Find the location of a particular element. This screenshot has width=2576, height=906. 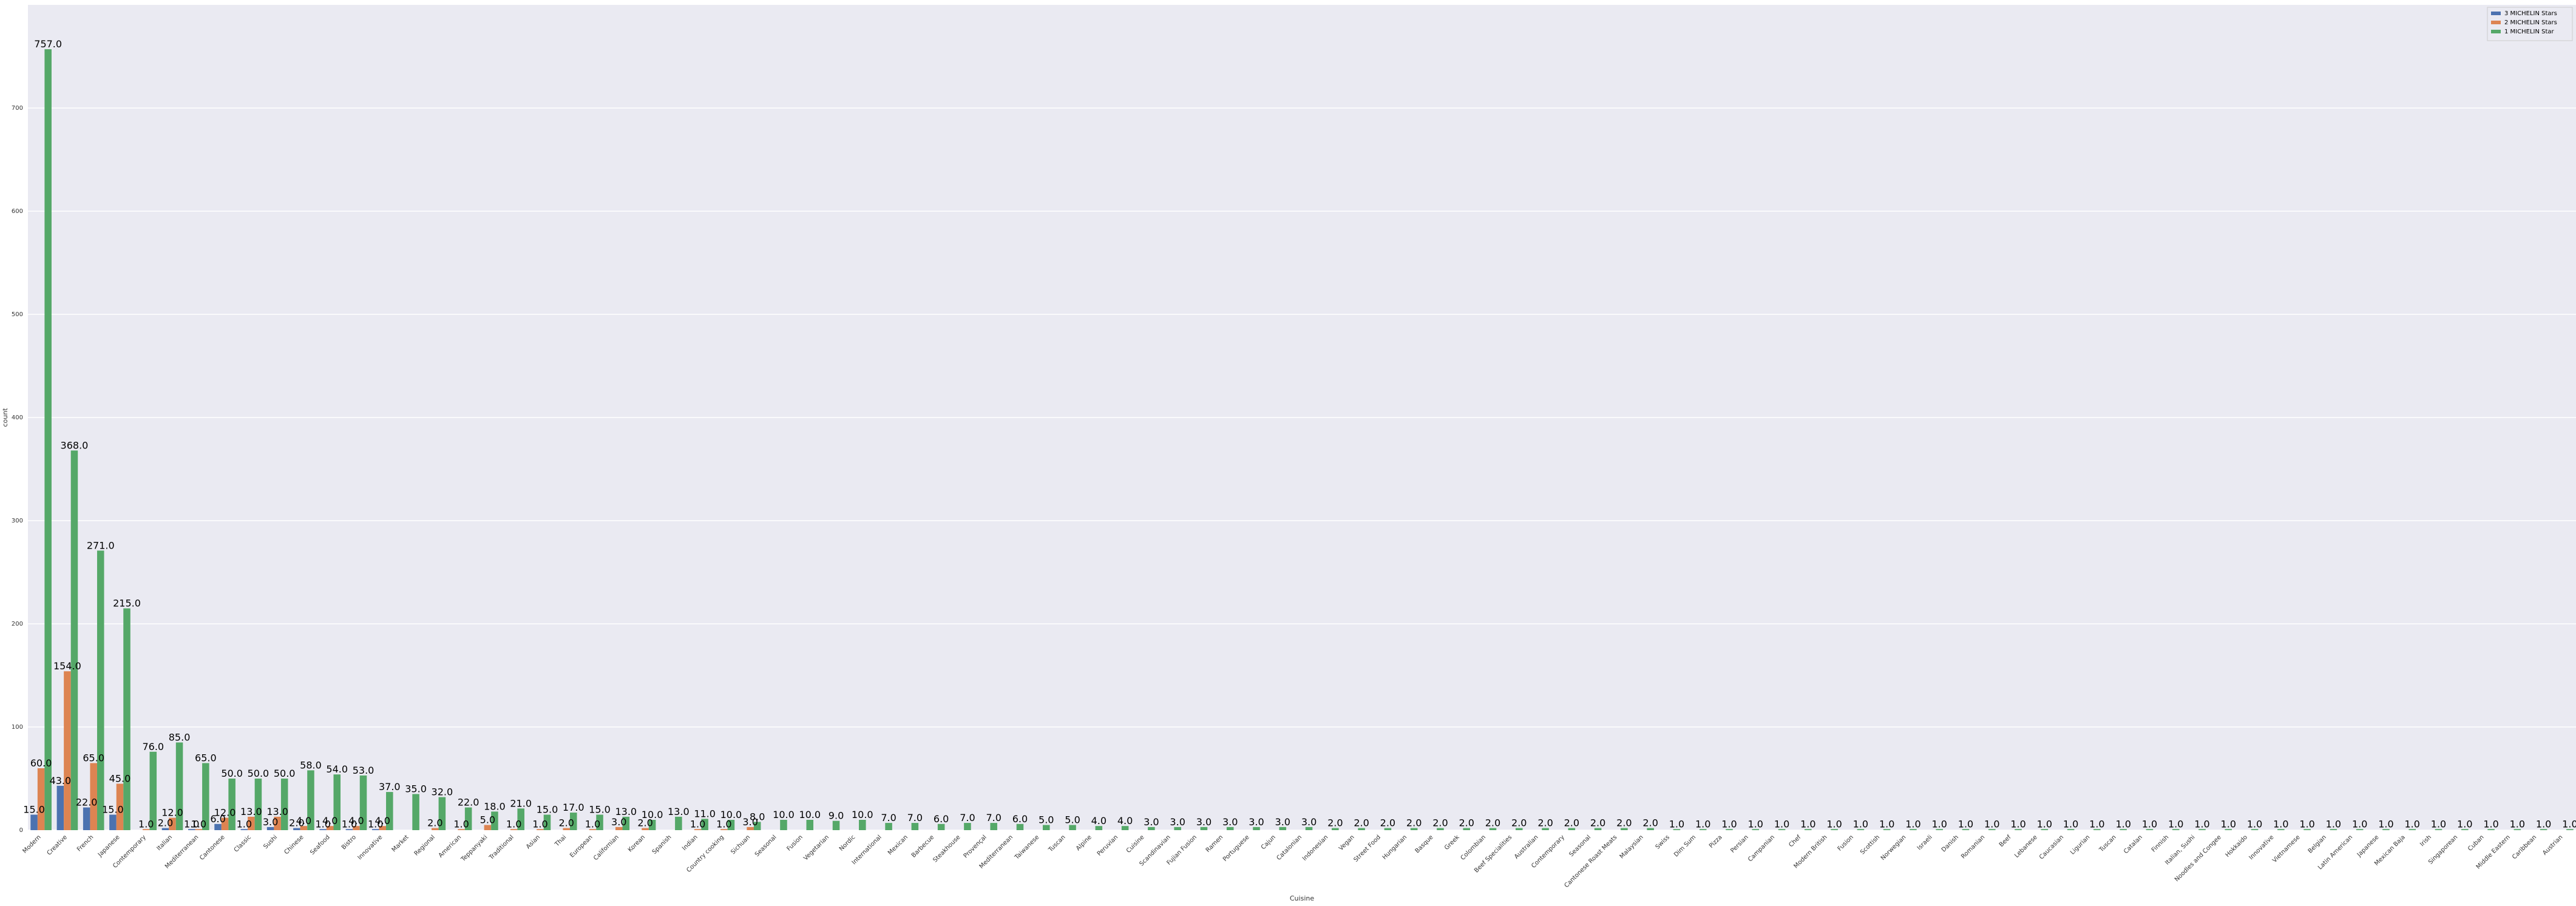

x-tick-label: Pizza is located at coordinates (1716, 842).